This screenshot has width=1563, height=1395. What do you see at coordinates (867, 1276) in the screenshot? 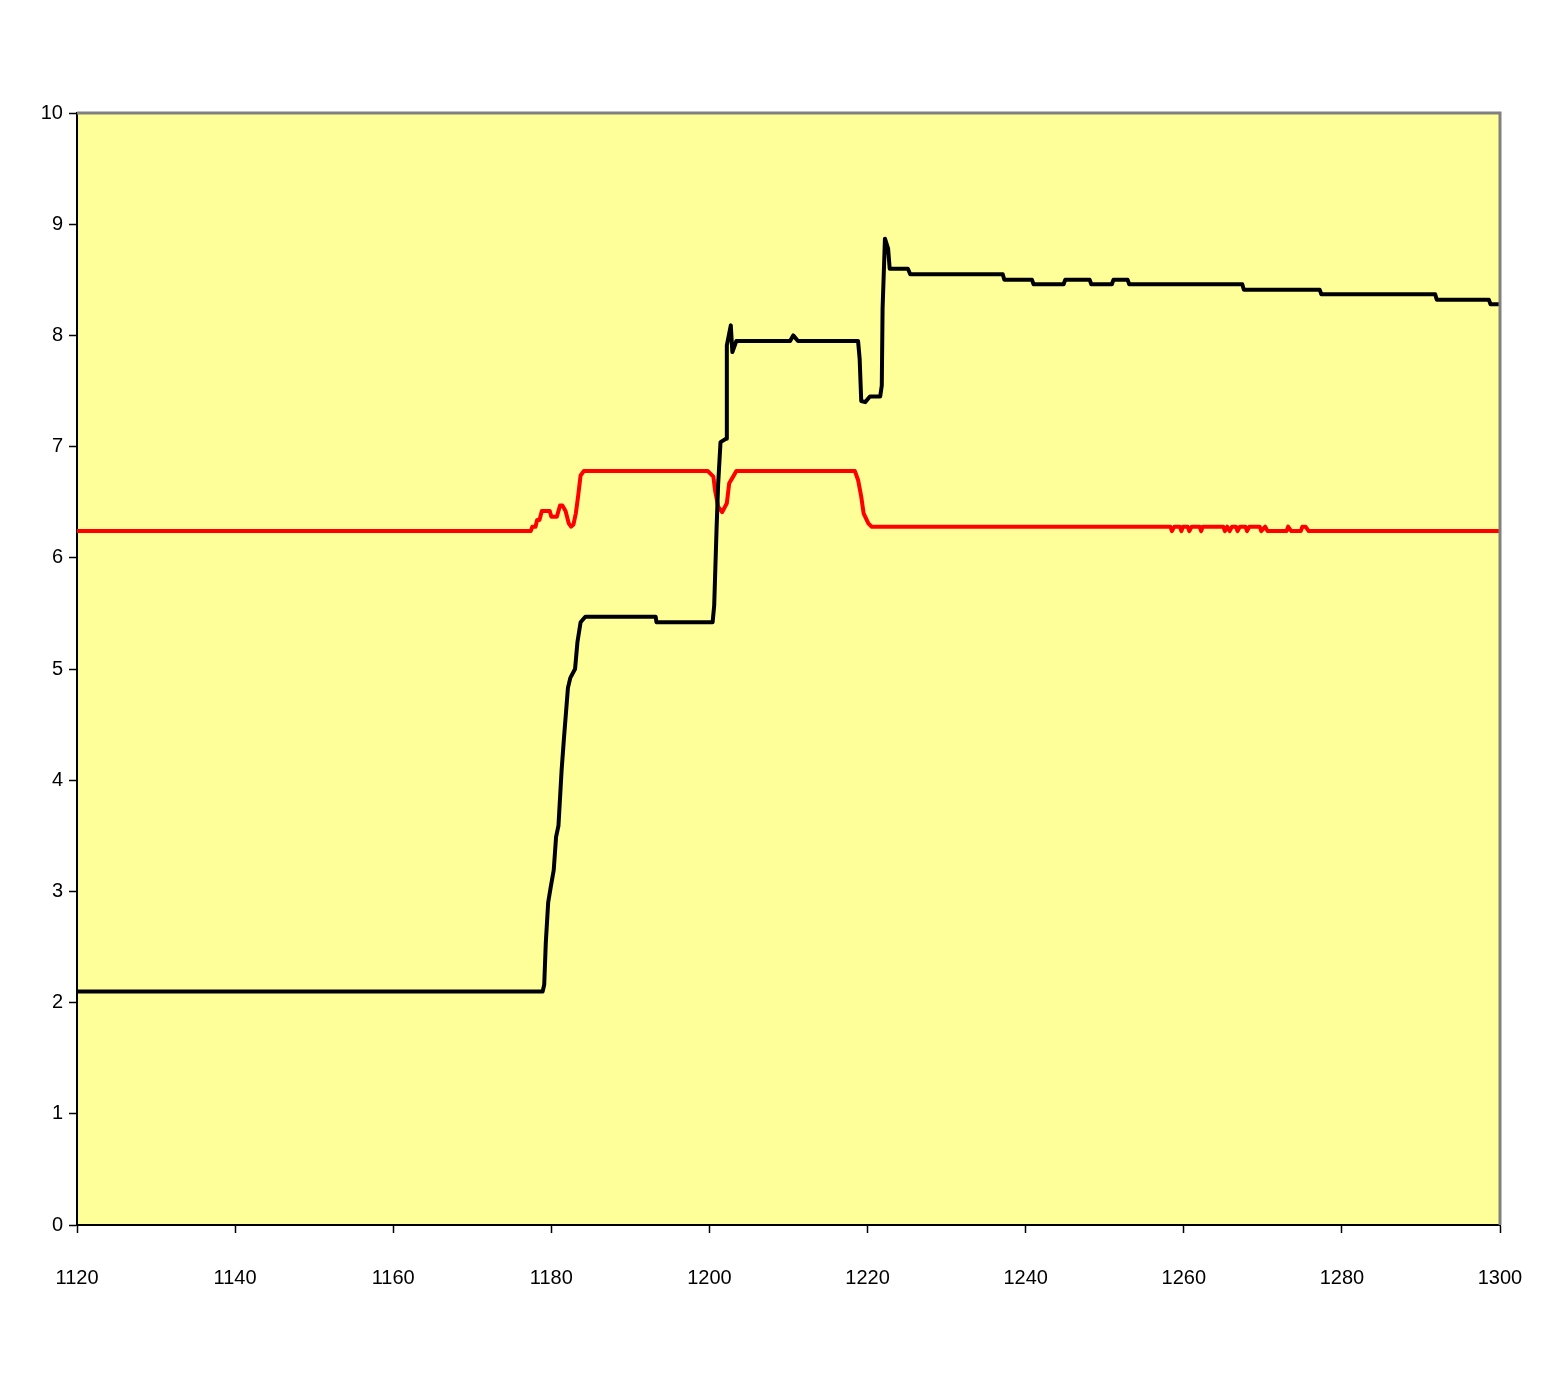
I see `x-tick-label: 1220` at bounding box center [867, 1276].